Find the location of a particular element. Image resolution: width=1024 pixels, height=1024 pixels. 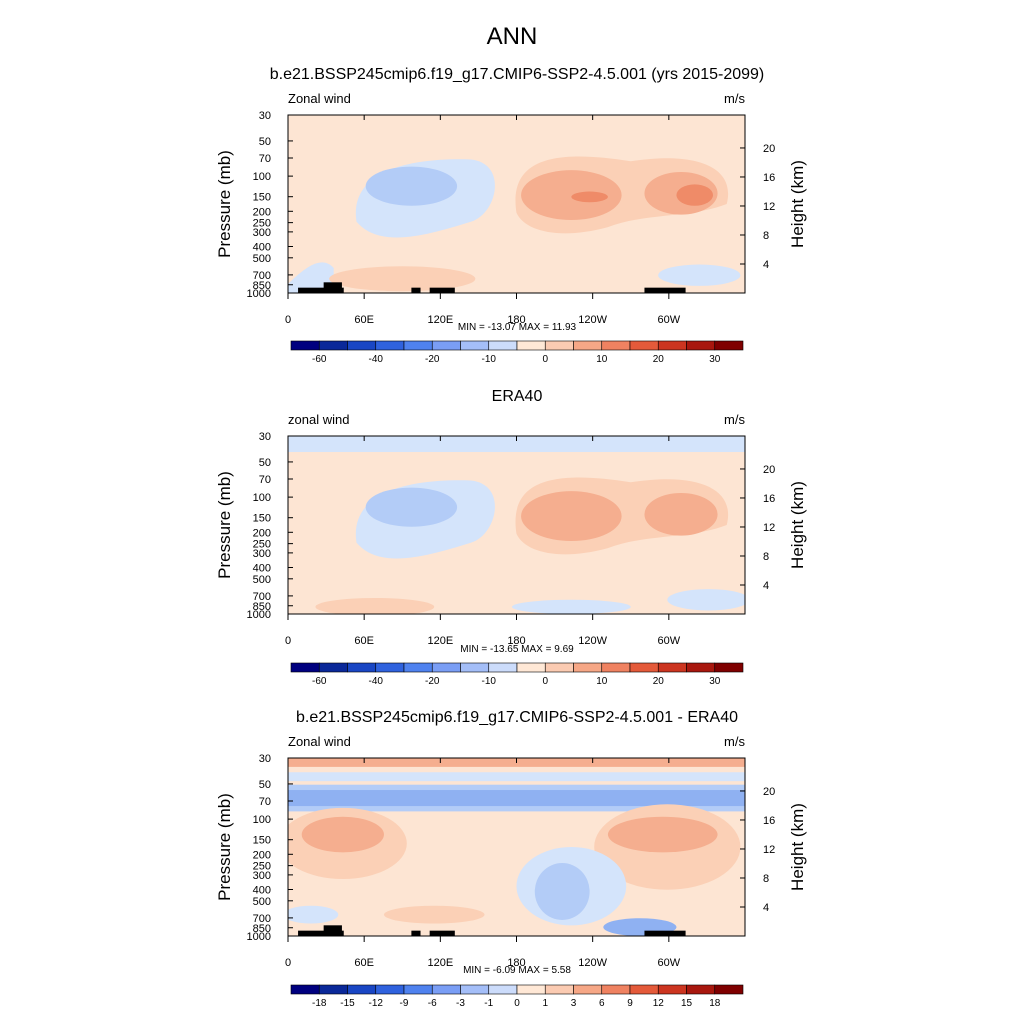

colorbar-label: -60 is located at coordinates (319, 359).